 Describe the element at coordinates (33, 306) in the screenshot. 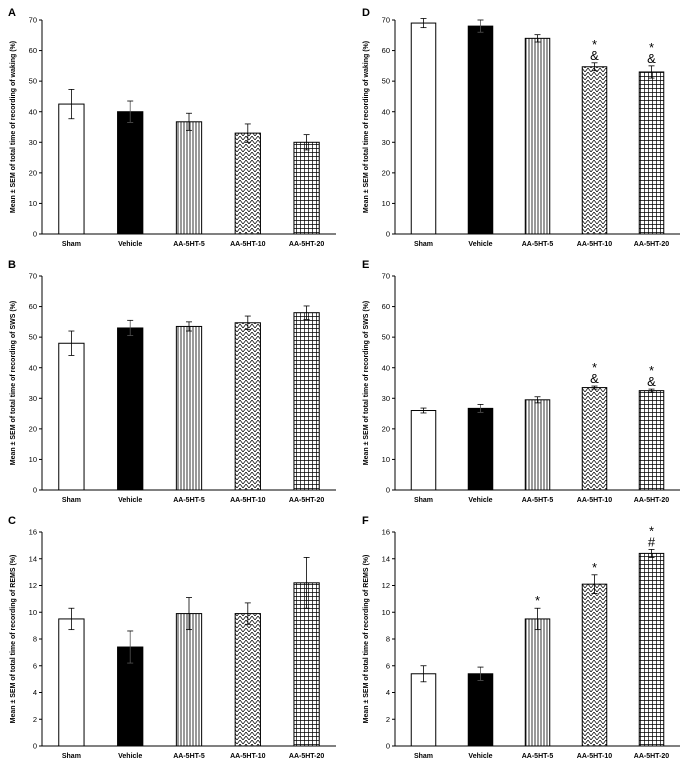

I see `y-tick-label: 60` at that location.